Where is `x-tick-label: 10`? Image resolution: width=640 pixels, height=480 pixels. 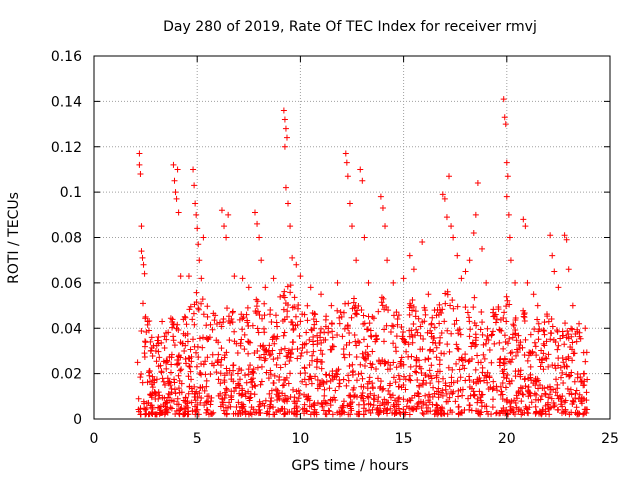 x-tick-label: 10 is located at coordinates (300, 439).